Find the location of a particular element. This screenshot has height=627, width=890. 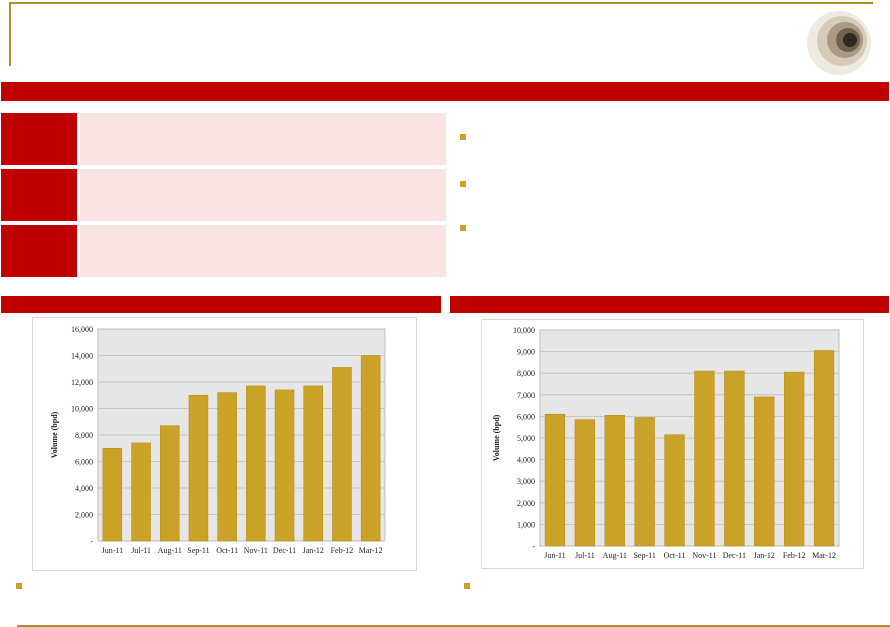

y-tick-label: 16,000 is located at coordinates (82, 329).